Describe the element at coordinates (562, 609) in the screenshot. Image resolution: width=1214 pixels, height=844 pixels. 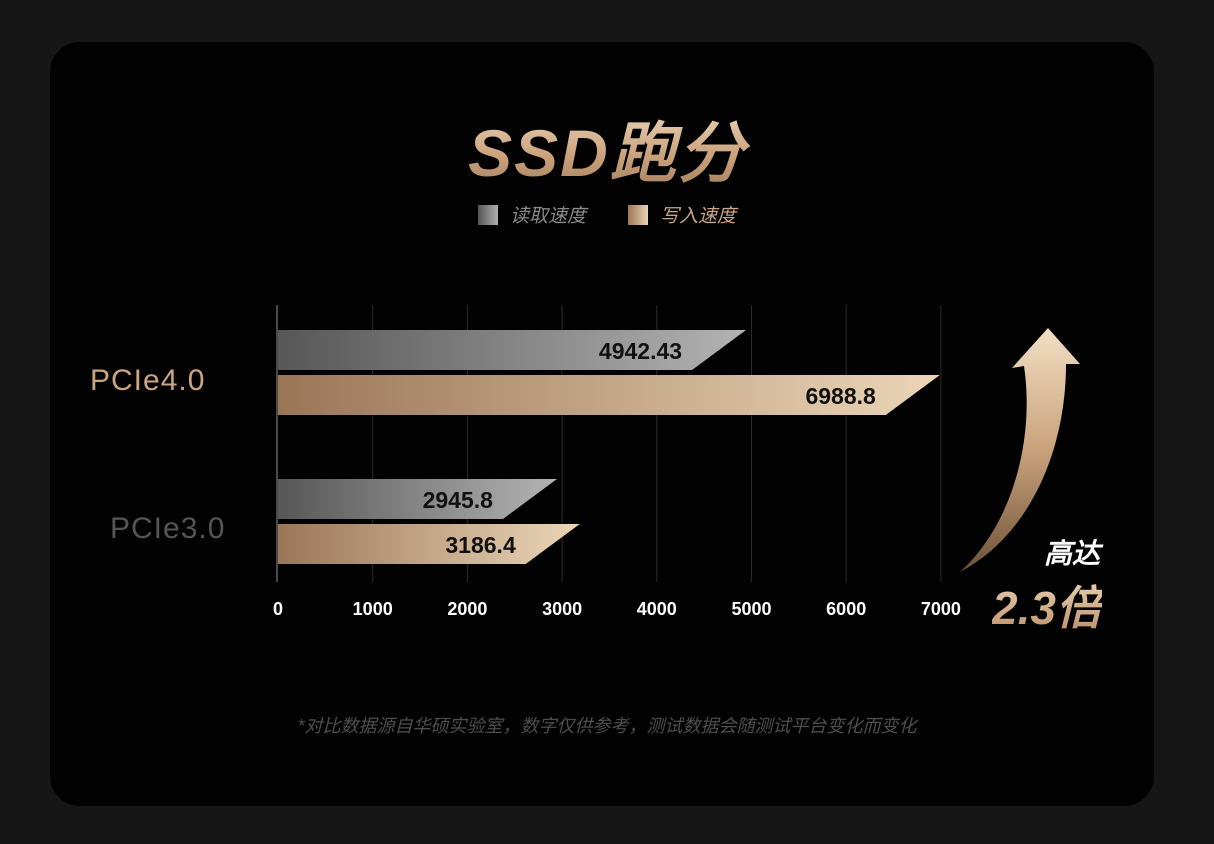
I see `x-tick-label: 3000` at that location.